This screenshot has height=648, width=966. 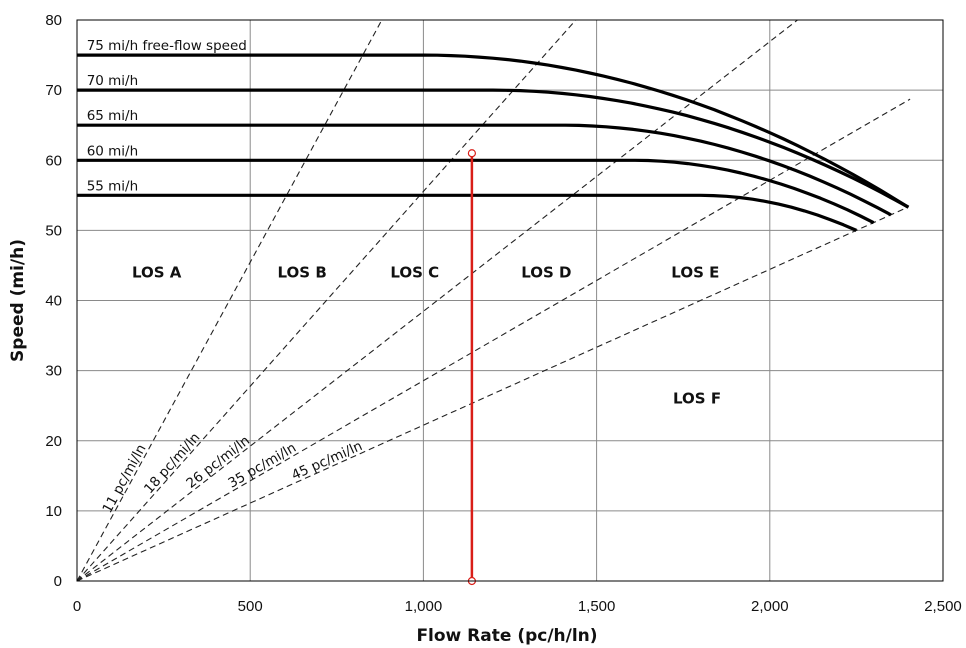 I want to click on los-region-label: LOS F, so click(x=697, y=399).